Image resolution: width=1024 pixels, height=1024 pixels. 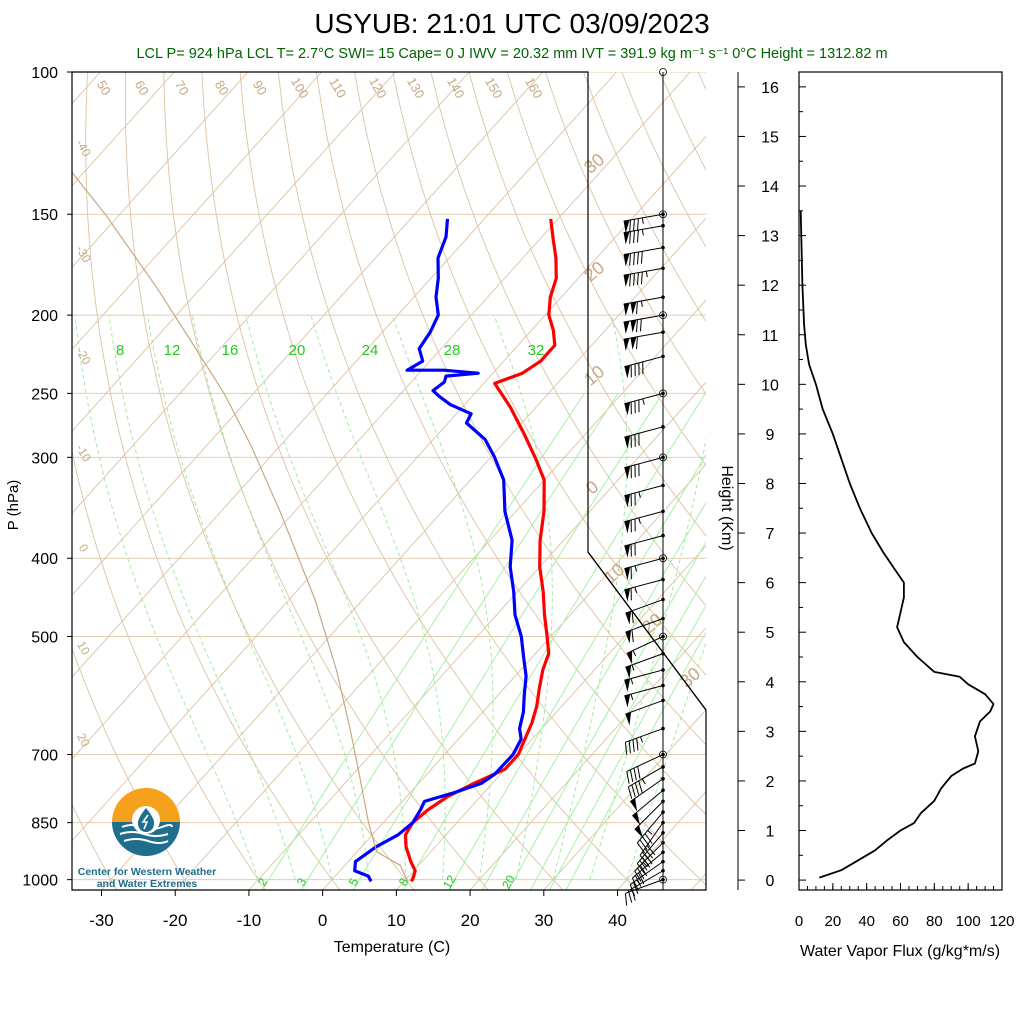 What do you see at coordinates (799, 921) in the screenshot?
I see `flux-tick-label: 0` at bounding box center [799, 921].